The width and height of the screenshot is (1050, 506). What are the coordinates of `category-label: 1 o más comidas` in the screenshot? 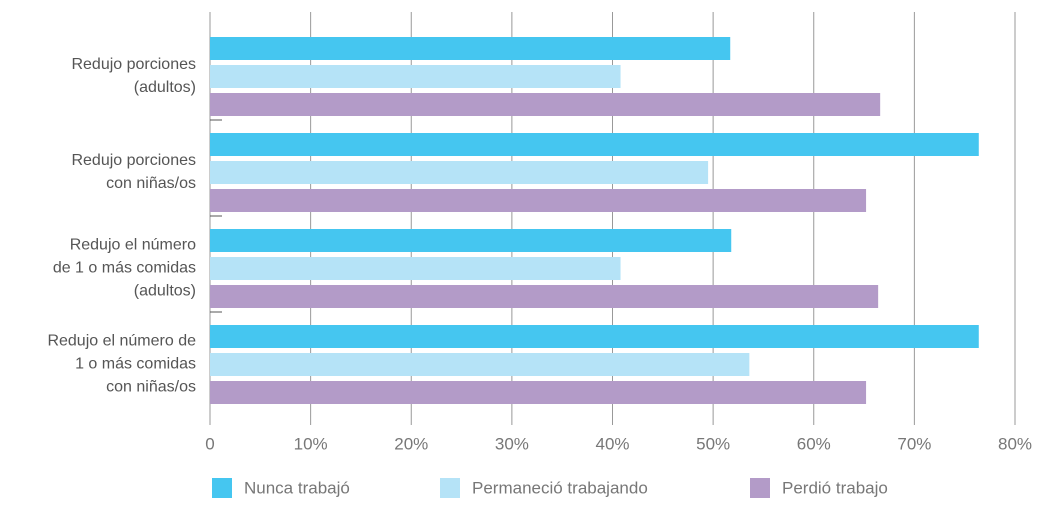 It's located at (135, 364).